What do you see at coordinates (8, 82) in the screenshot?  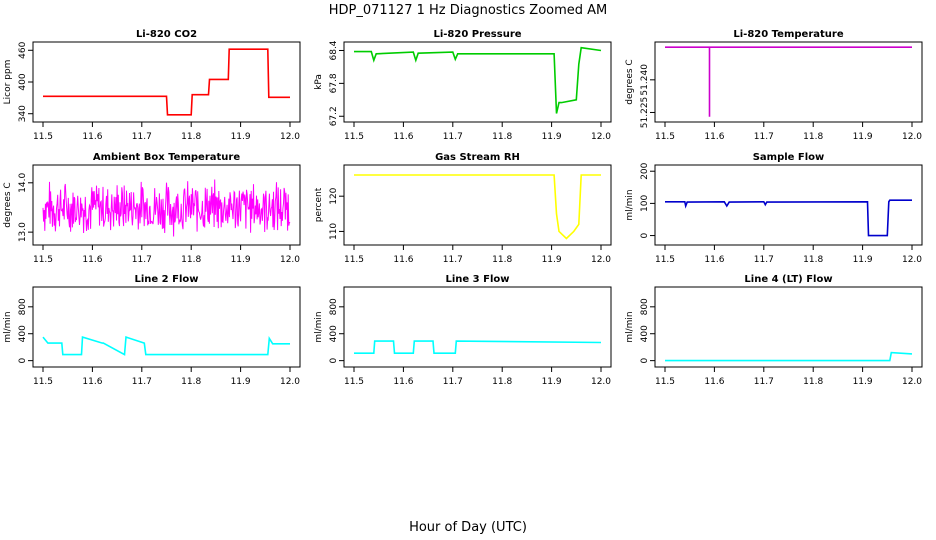 I see `y-axis-label: Licor ppm` at bounding box center [8, 82].